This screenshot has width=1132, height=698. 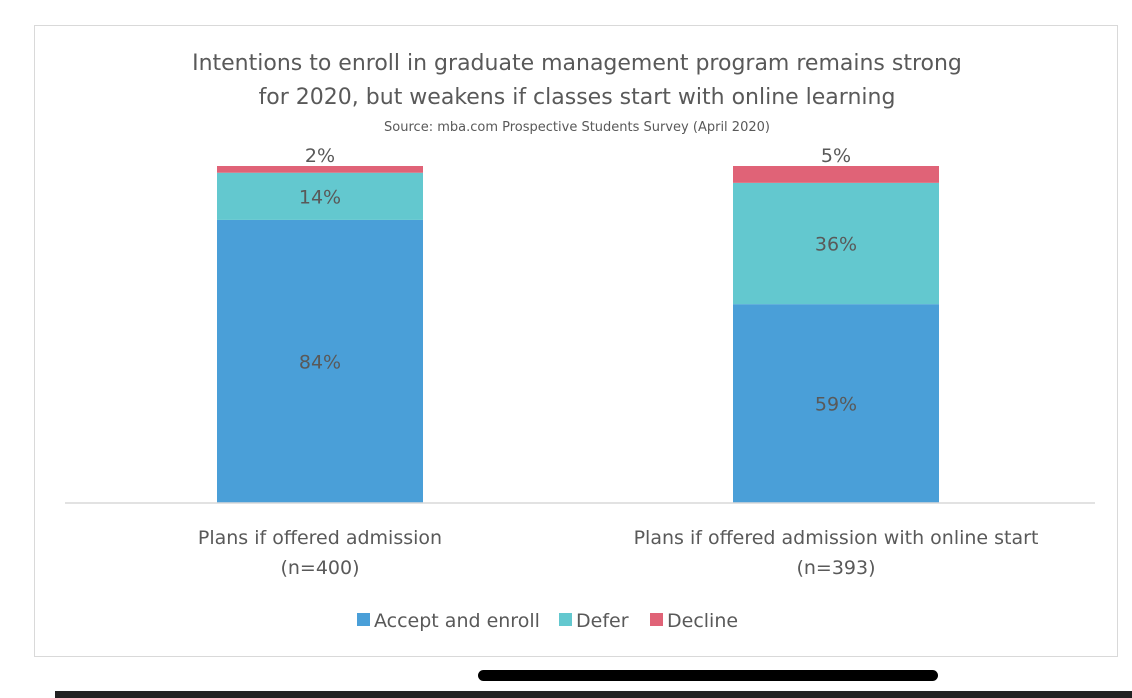 I want to click on data-label-decline-1: 2%, so click(x=320, y=156).